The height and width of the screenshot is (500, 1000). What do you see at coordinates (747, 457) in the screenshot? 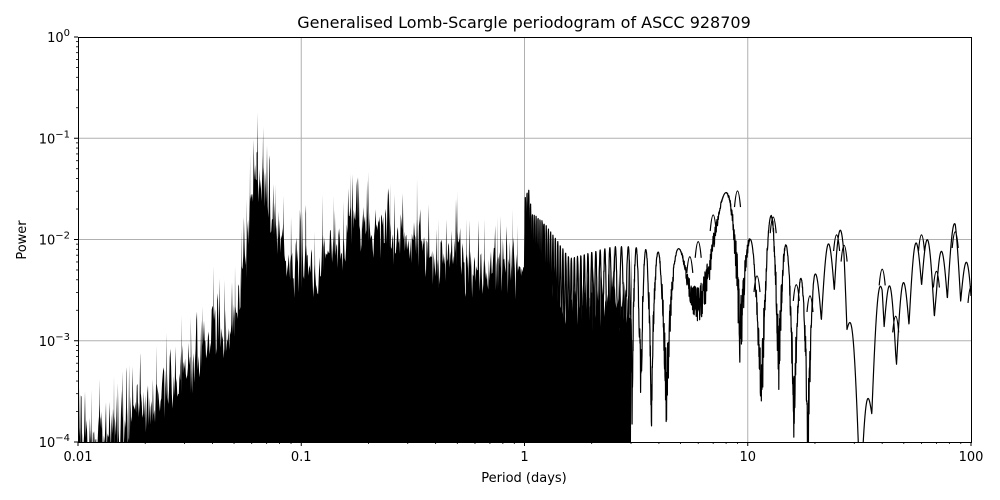
I see `x-tick-label: 10` at bounding box center [747, 457].